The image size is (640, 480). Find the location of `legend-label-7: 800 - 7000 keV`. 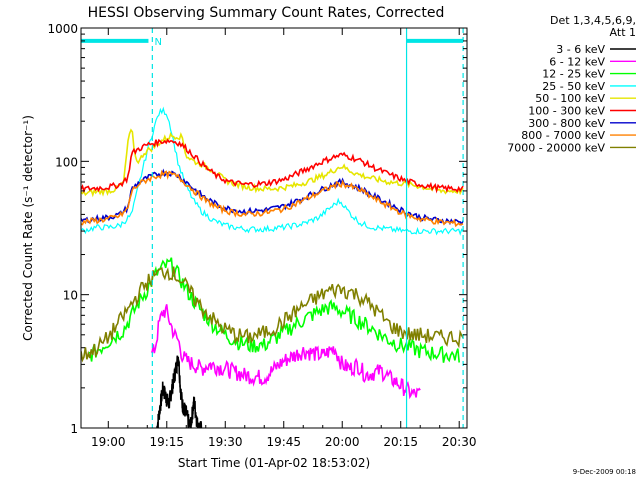

legend-label-7: 800 - 7000 keV is located at coordinates (563, 135).